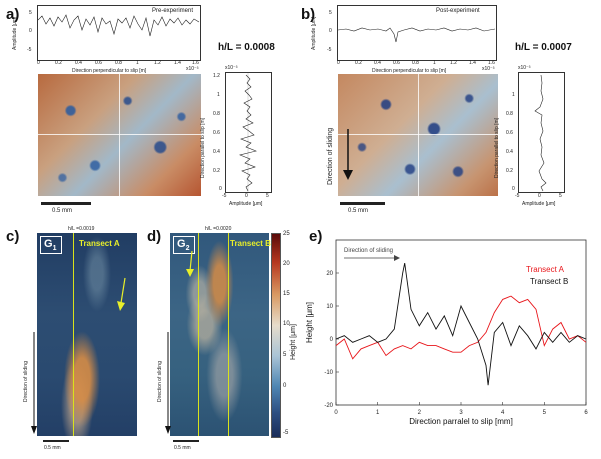 This screenshot has width=601, height=459. Describe the element at coordinates (190, 263) in the screenshot. I see `panel-d-yellow-arrow` at that location.